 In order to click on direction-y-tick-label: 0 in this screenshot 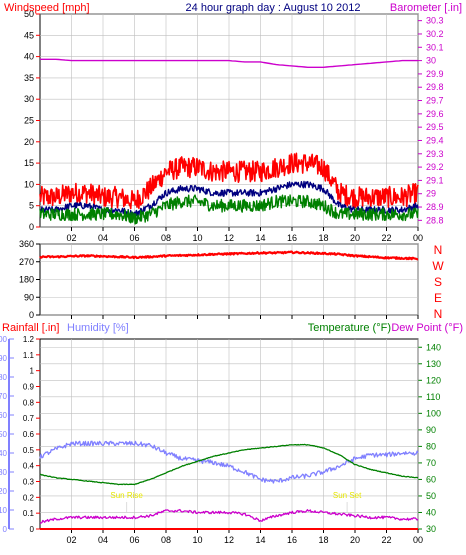, I will do `click(31, 315)`.